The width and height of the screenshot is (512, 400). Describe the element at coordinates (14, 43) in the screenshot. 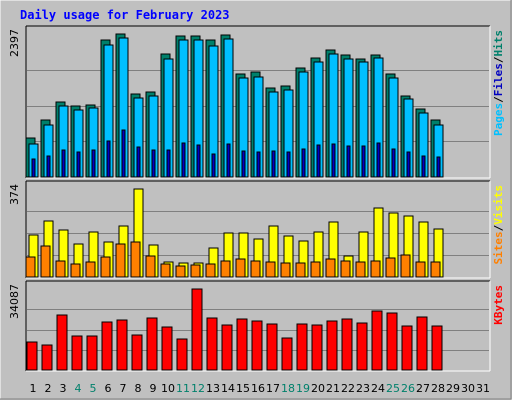

I see `scale-label-requests: 2397` at that location.